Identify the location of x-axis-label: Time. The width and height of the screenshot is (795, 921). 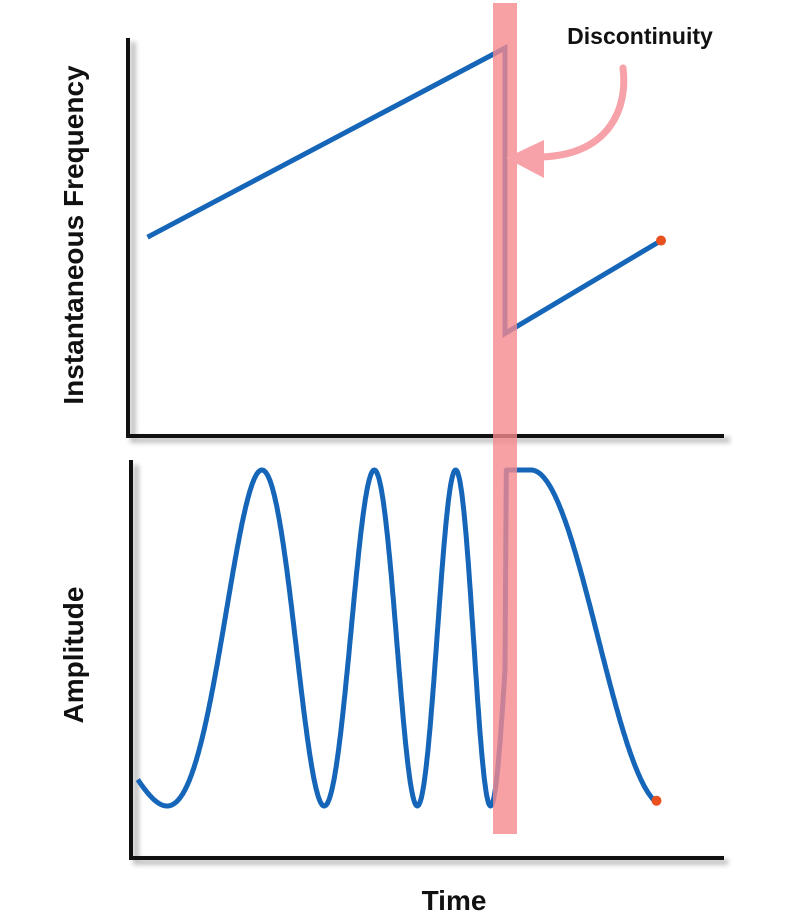
(454, 900).